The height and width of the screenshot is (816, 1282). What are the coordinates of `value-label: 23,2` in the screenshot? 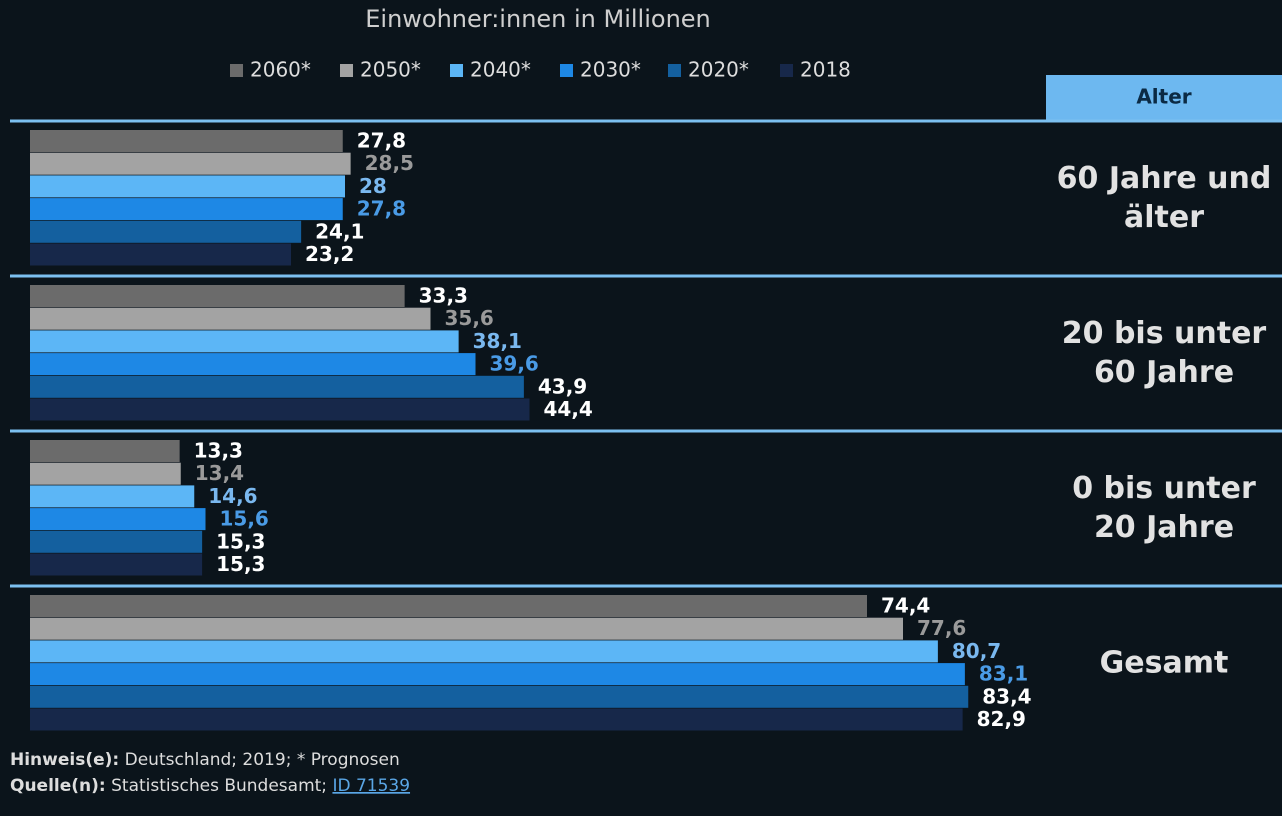 It's located at (329, 254).